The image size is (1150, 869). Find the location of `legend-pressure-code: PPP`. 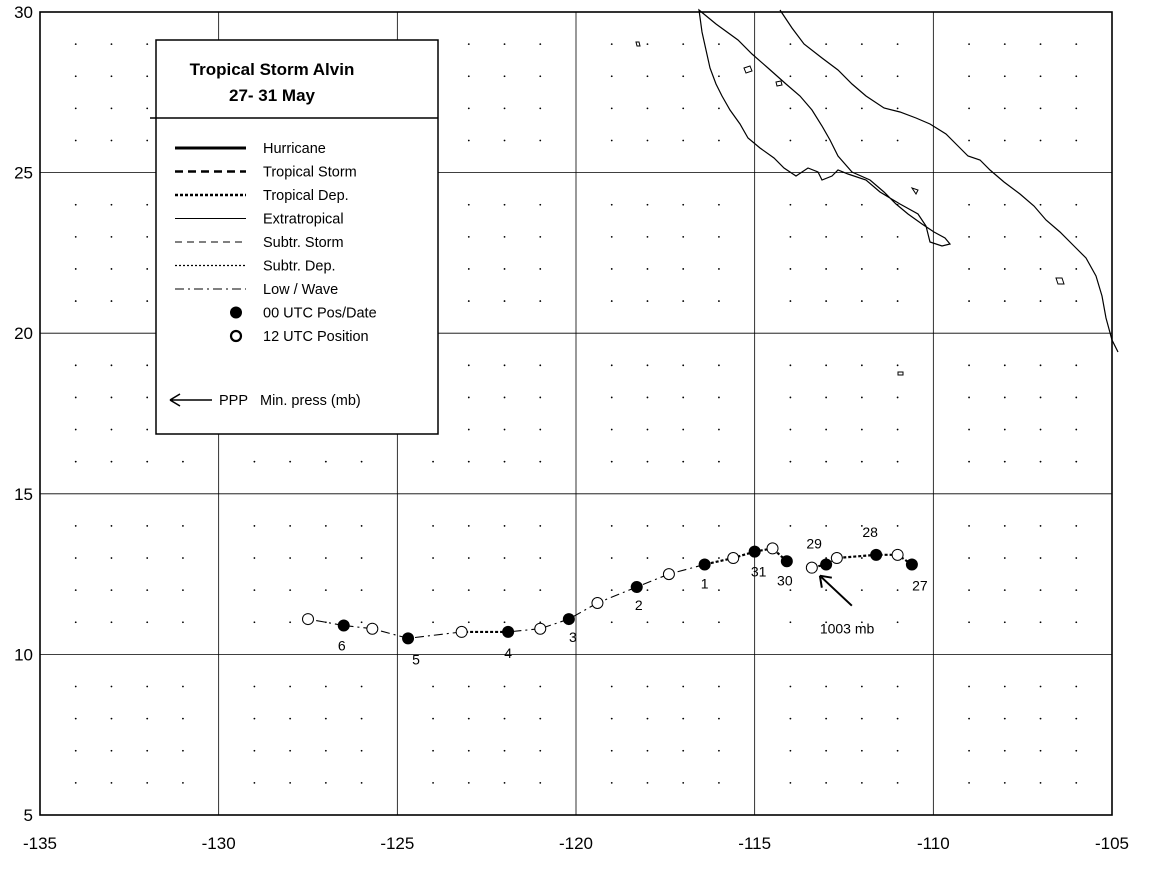

legend-pressure-code: PPP is located at coordinates (233, 401).